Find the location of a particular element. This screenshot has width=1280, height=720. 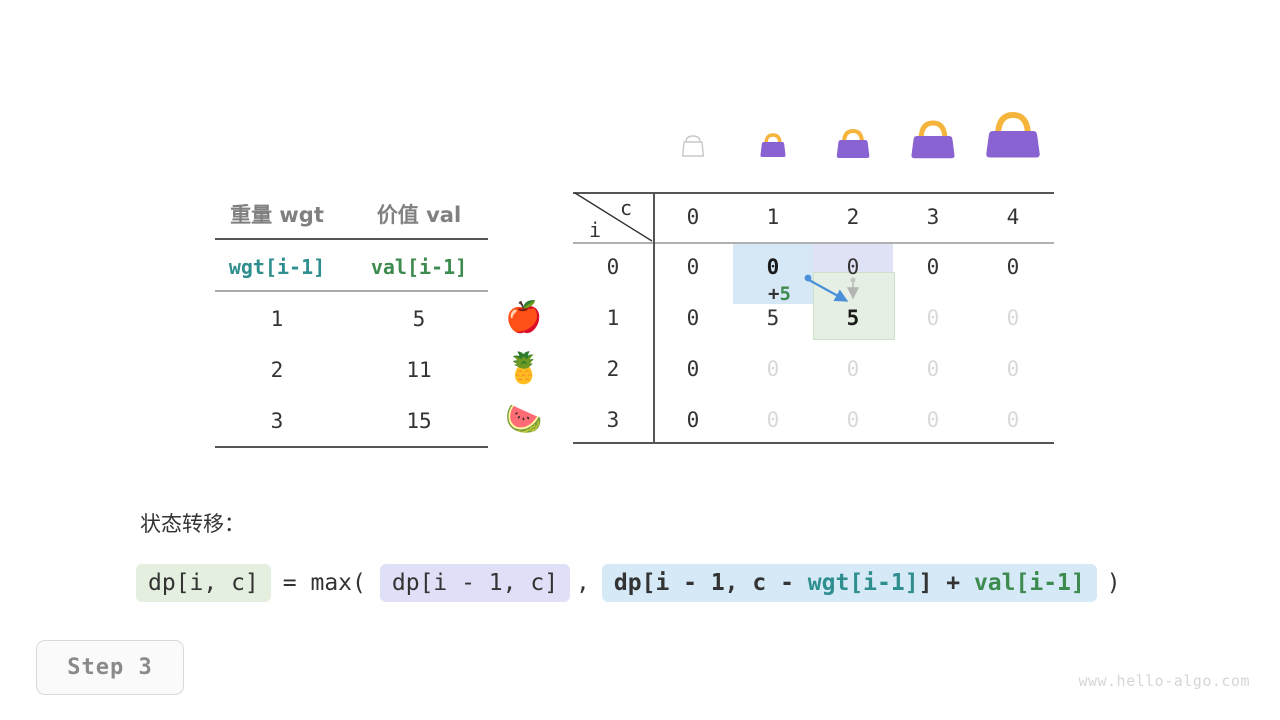

dp-cell-1-1: 5 is located at coordinates (773, 318).